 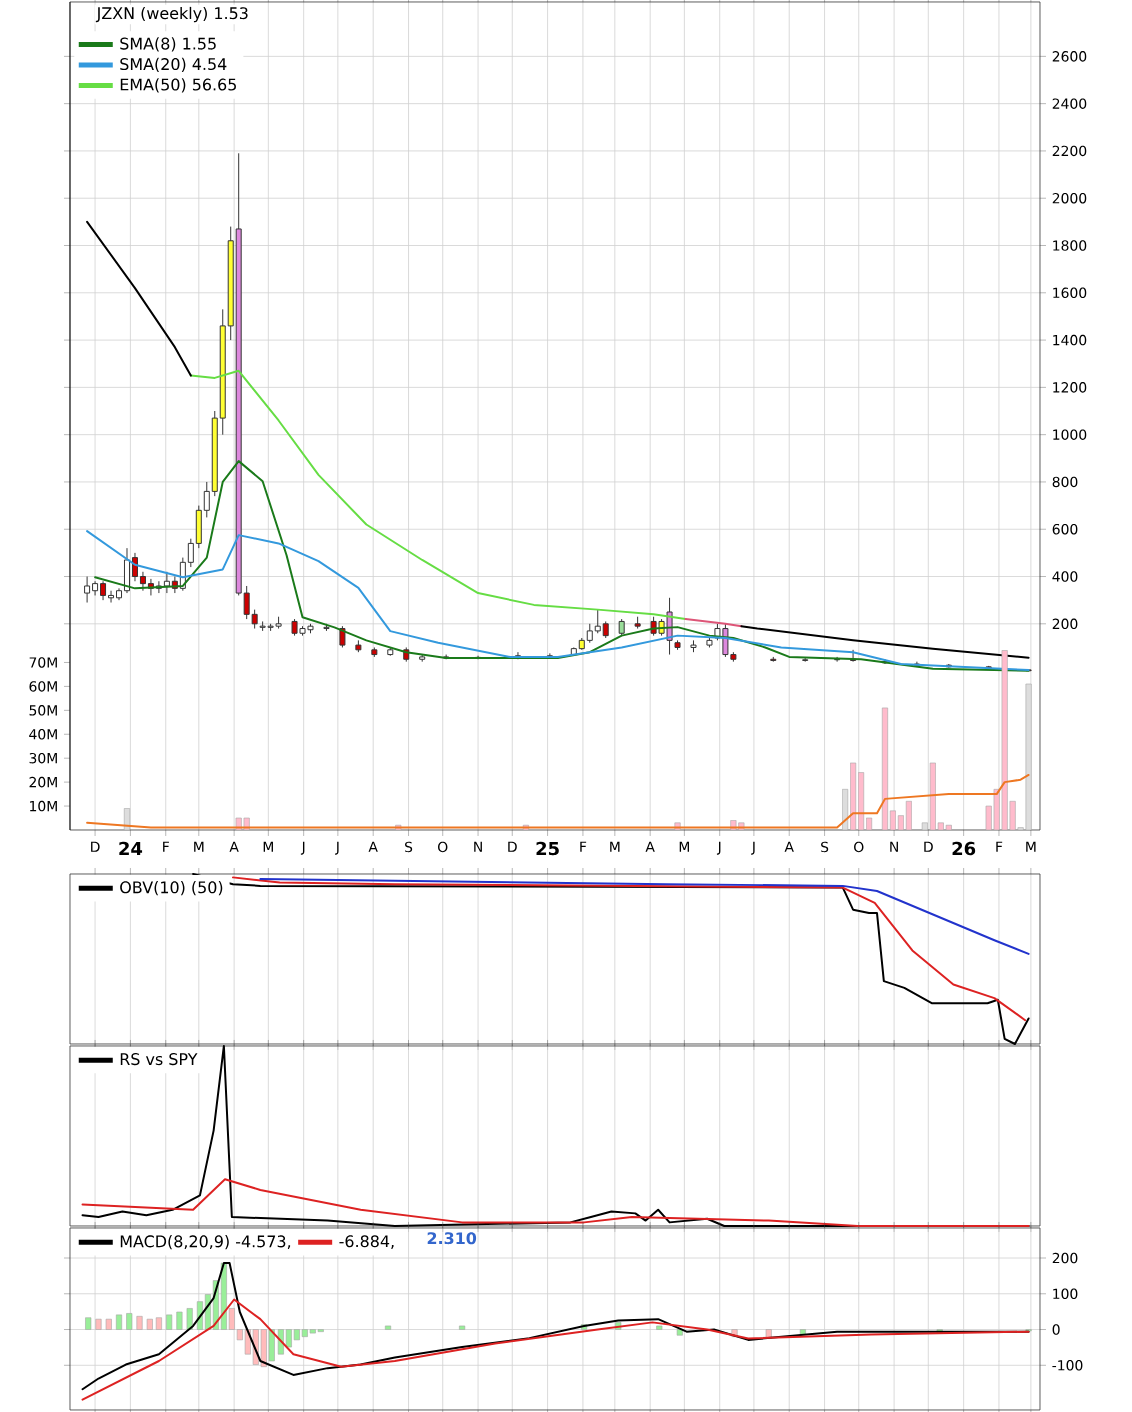 I want to click on x-tick-label: 24, so click(x=131, y=848).